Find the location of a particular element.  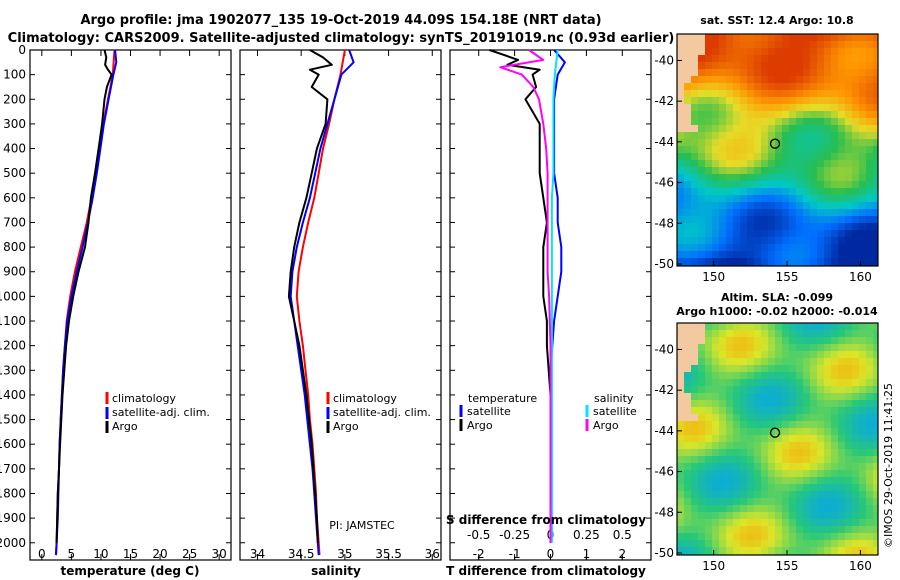

lat-tick-label: -48 is located at coordinates (664, 223).